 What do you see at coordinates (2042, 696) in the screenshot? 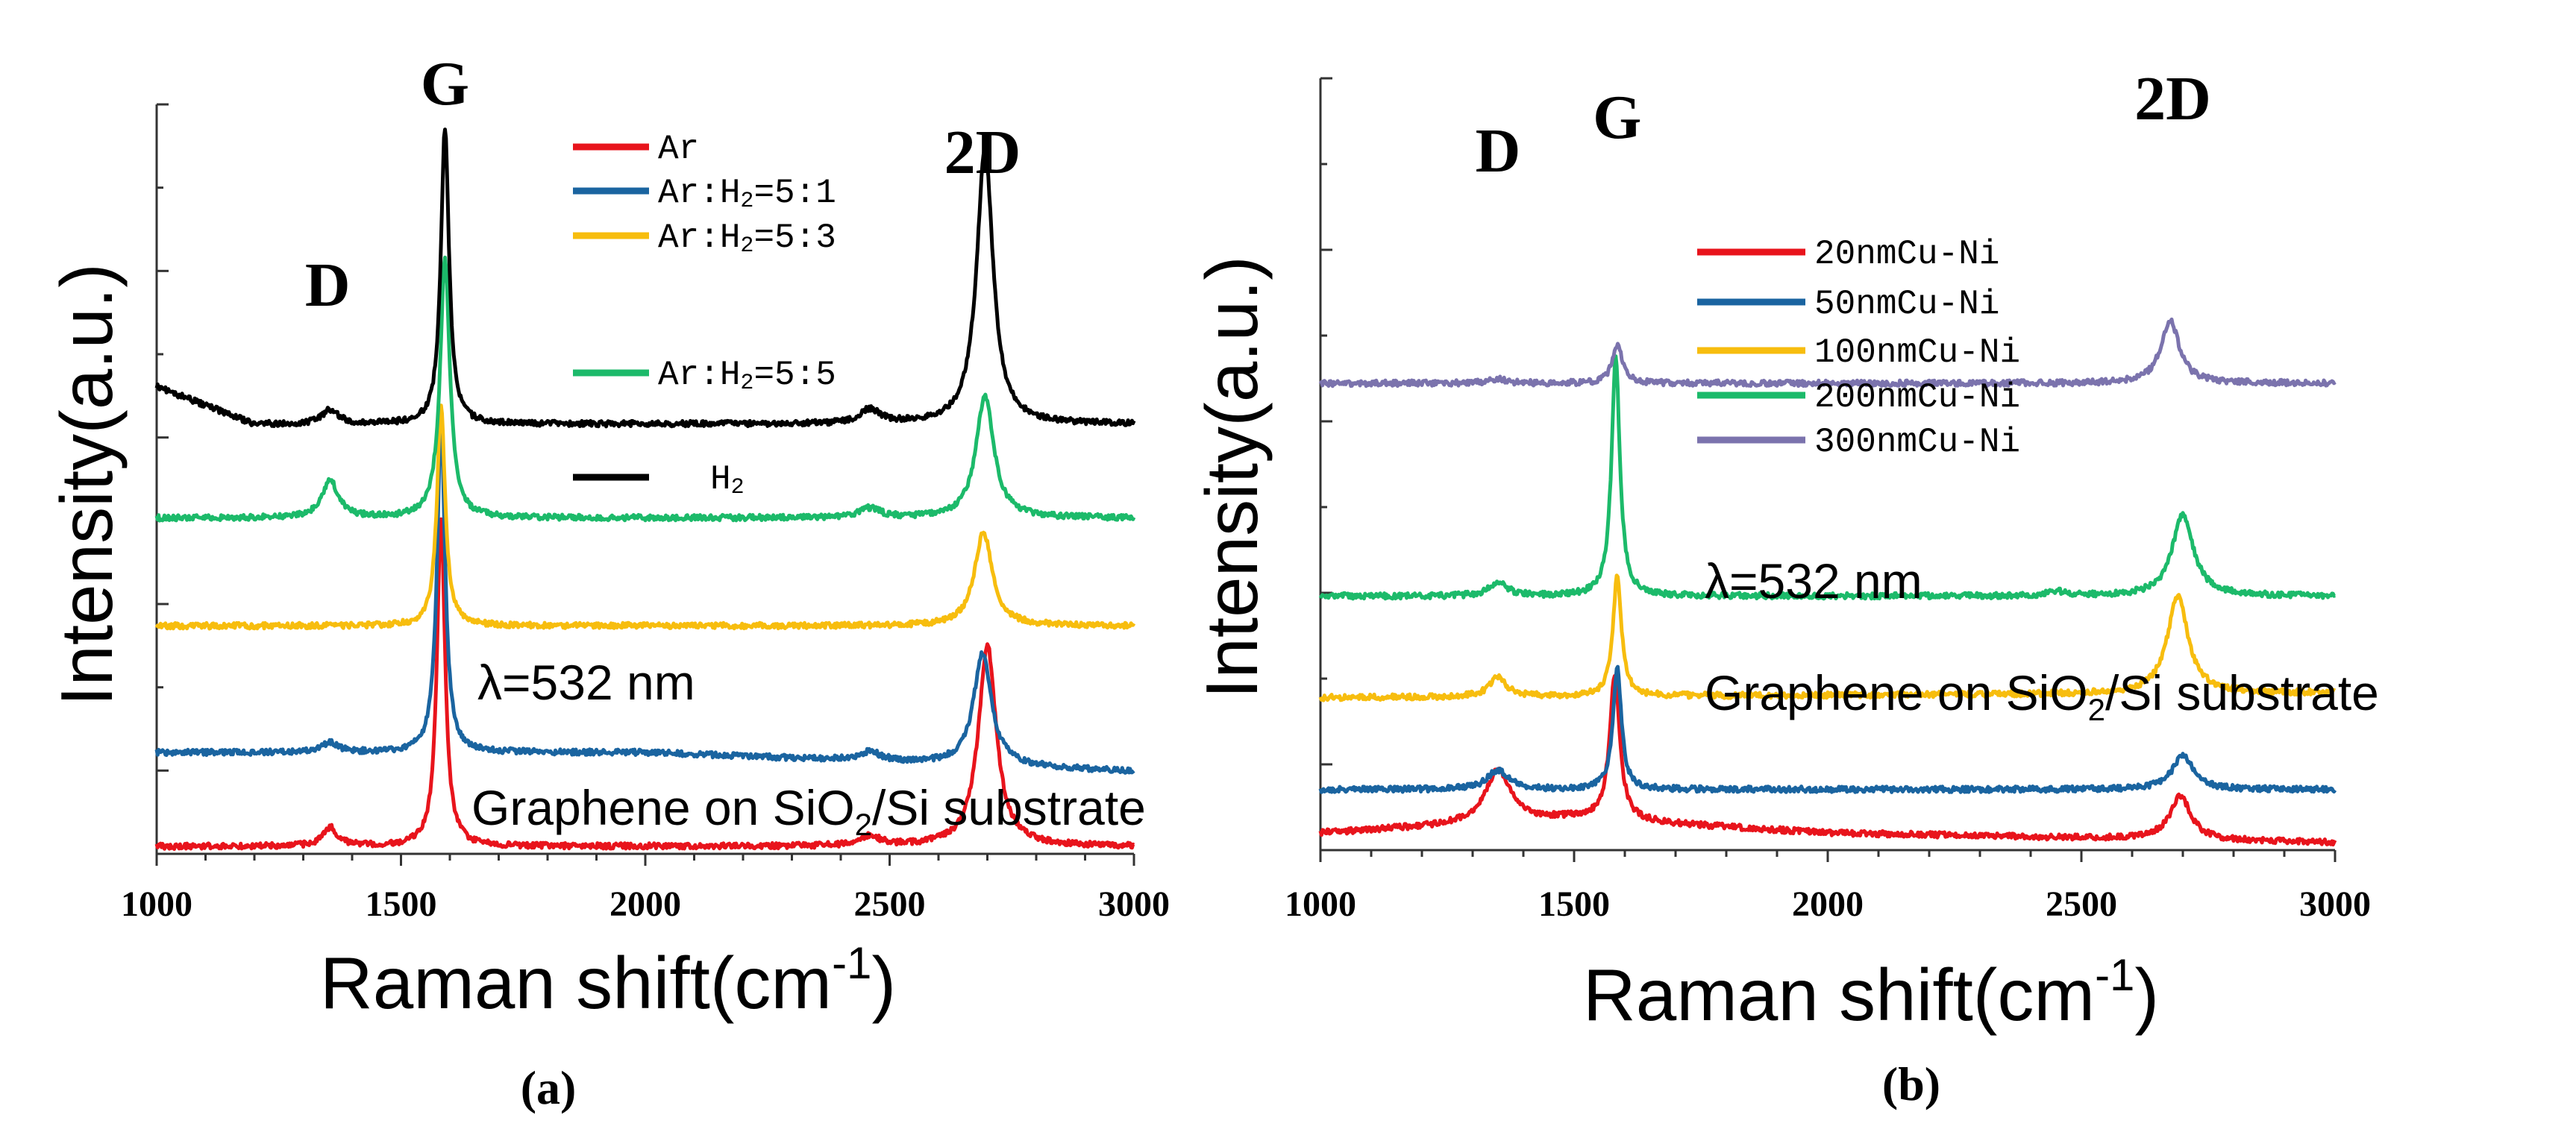
I see `panel-b-substrate-annotation: Graphene on SiO2/Si substrate` at bounding box center [2042, 696].